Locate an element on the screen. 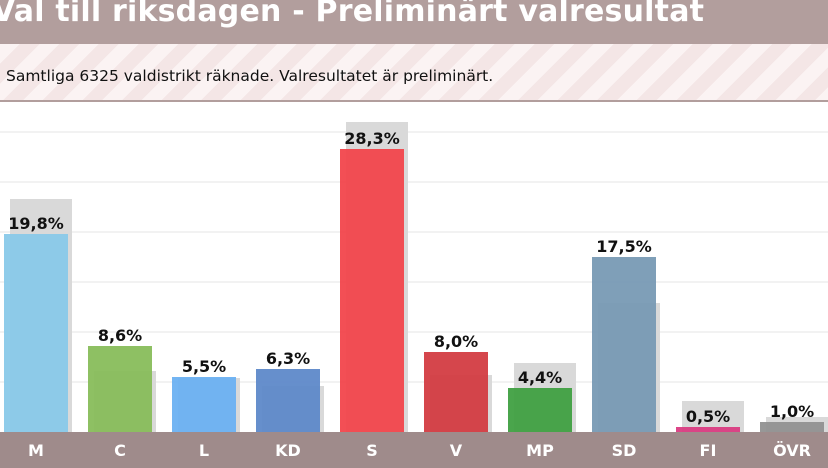 The image size is (828, 468). value-label-övr: 1,0% is located at coordinates (792, 411).